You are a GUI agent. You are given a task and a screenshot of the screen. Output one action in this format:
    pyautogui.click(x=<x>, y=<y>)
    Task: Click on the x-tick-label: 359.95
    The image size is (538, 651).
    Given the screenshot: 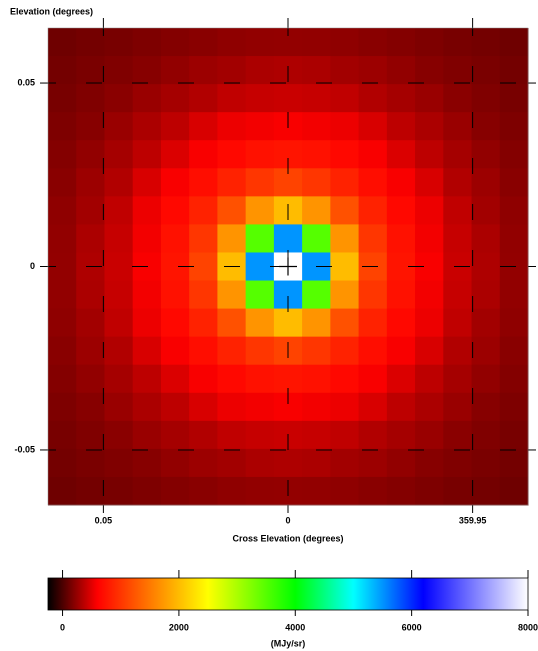 What is the action you would take?
    pyautogui.click(x=473, y=520)
    